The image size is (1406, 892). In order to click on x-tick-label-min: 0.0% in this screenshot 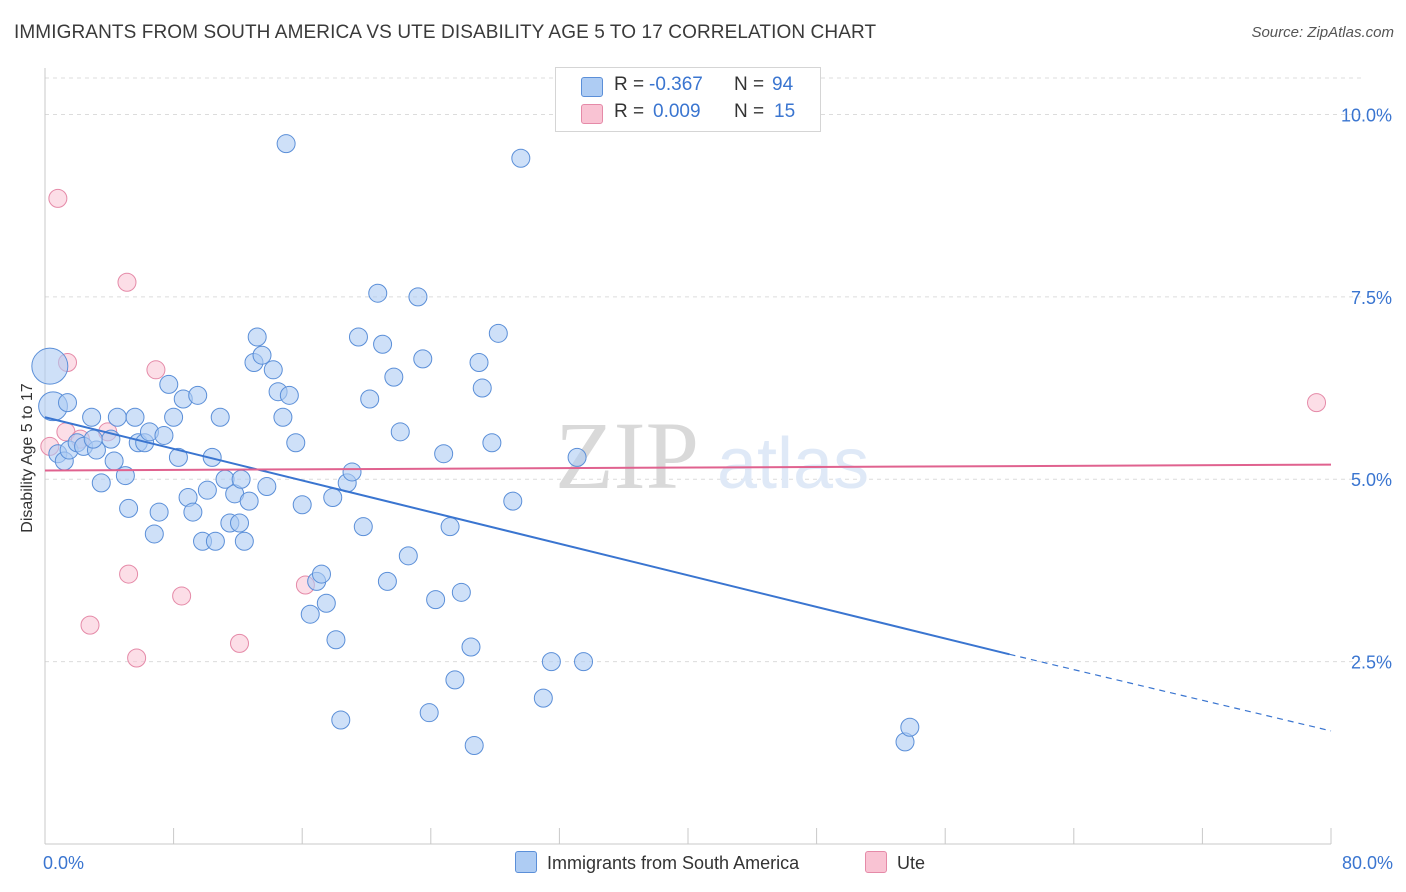, I will do `click(63, 863)`.